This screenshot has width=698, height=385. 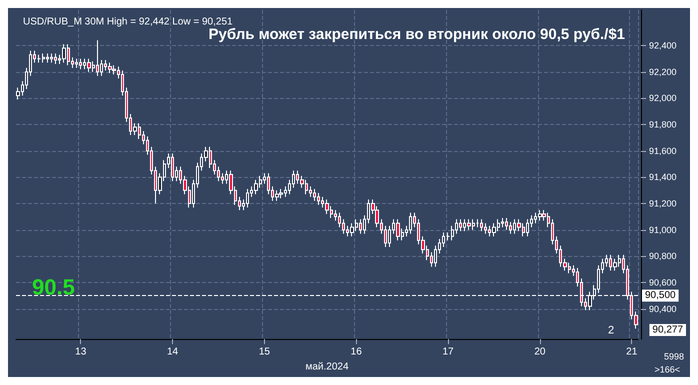 I want to click on y-tick-label: 92,400, so click(x=663, y=45).